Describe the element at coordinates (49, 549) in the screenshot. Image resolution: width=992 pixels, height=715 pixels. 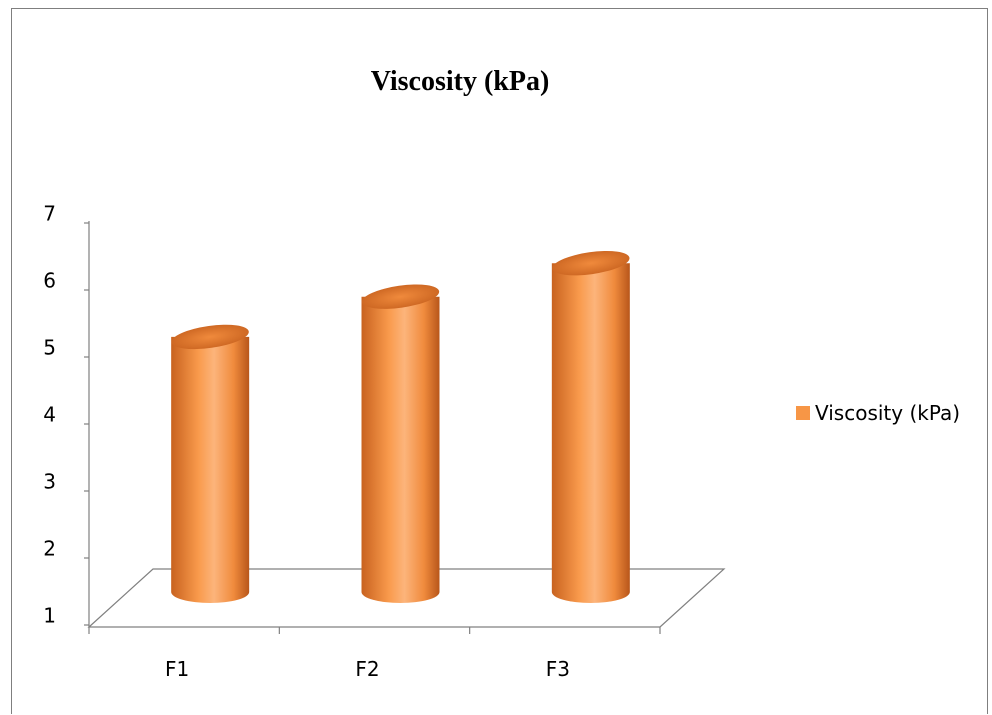
I see `y-tick-label: 2` at that location.